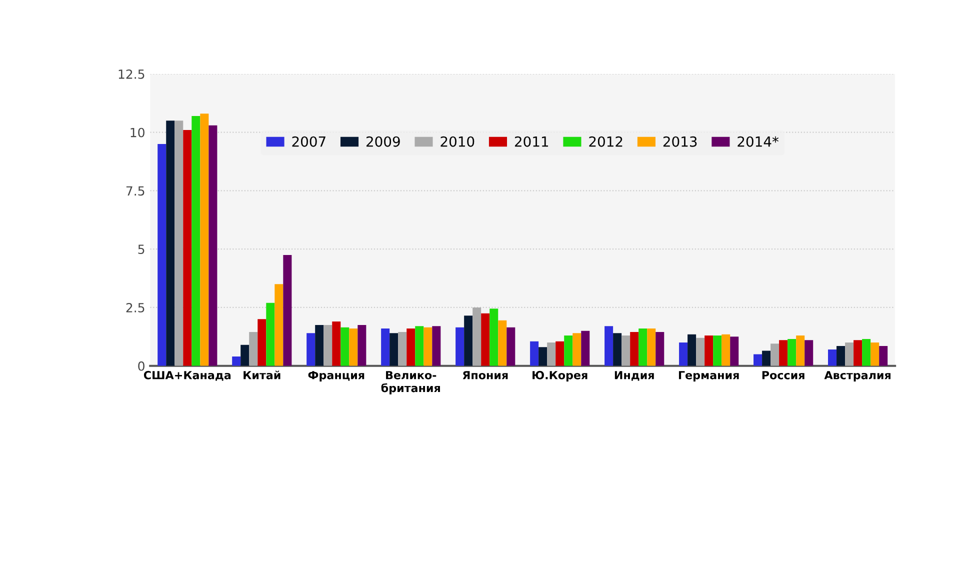  What do you see at coordinates (531, 141) in the screenshot?
I see `legend-label: 2011` at bounding box center [531, 141].